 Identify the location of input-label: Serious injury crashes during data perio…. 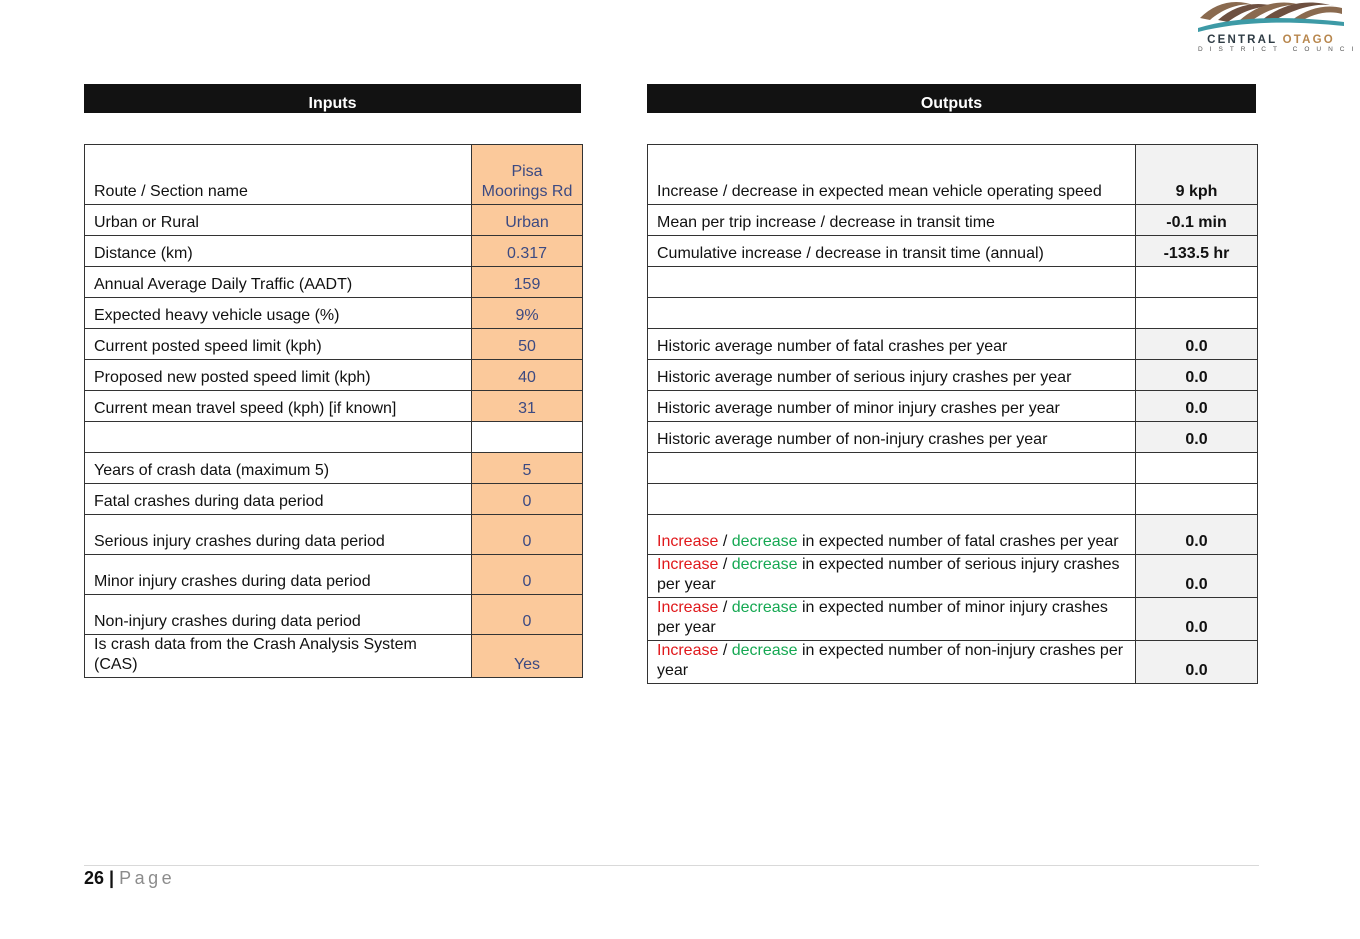
(278, 534).